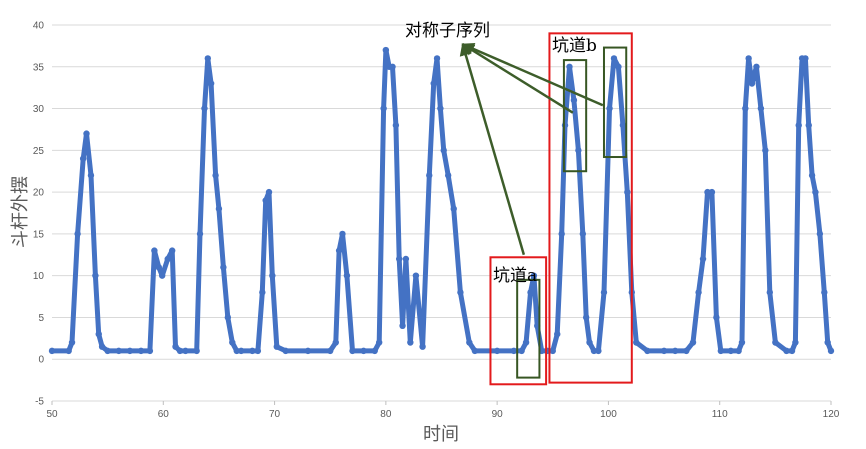  Describe the element at coordinates (20, 212) in the screenshot. I see `y-axis-title: 斗杆外摆` at that location.